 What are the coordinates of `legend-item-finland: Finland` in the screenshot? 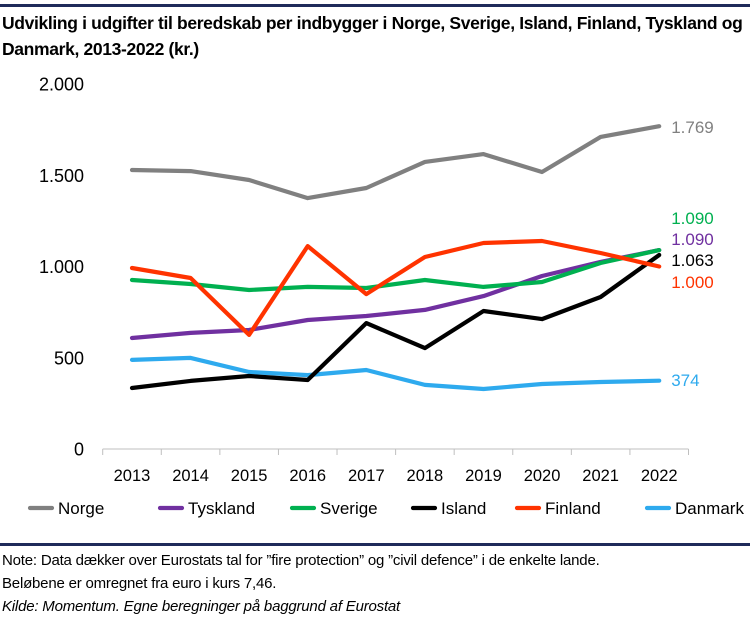 It's located at (557, 508).